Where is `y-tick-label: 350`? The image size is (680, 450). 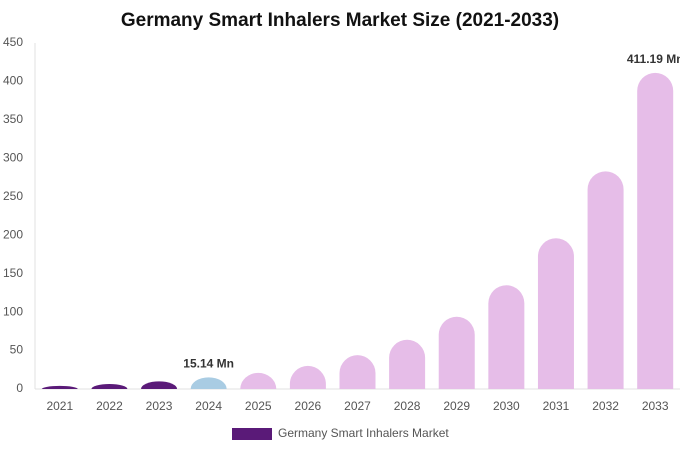 y-tick-label: 350 is located at coordinates (13, 119).